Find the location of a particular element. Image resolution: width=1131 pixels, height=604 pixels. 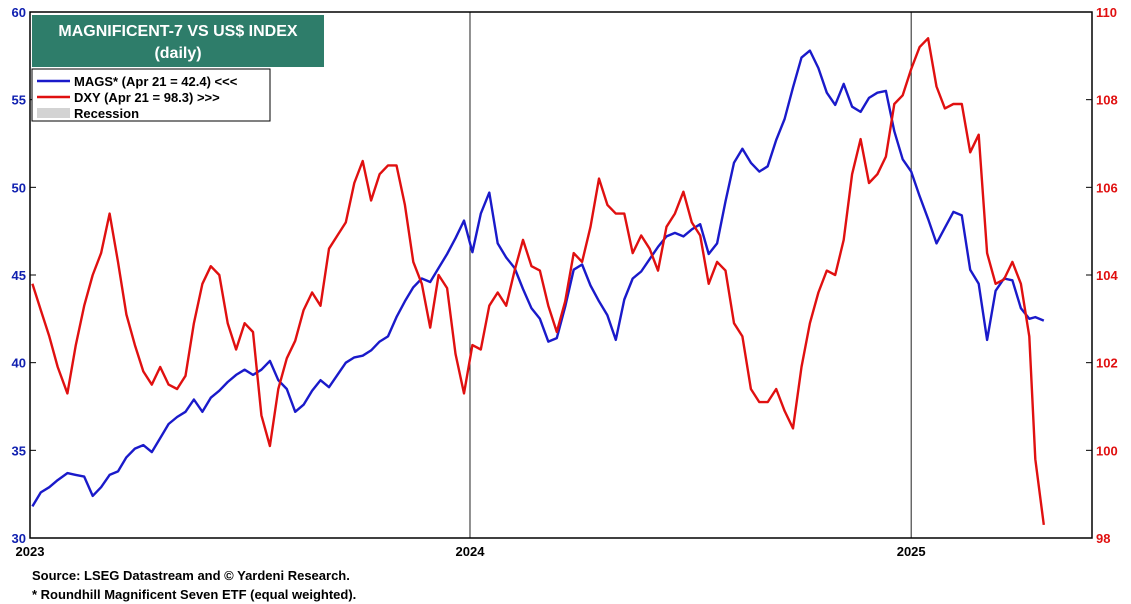

legend-swatch is located at coordinates (53, 113).